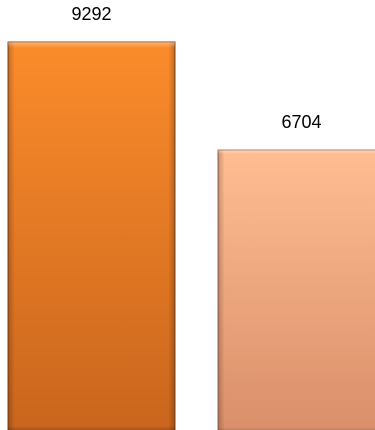 Image resolution: width=375 pixels, height=430 pixels. What do you see at coordinates (301, 122) in the screenshot?
I see `data-label-2: 6704` at bounding box center [301, 122].